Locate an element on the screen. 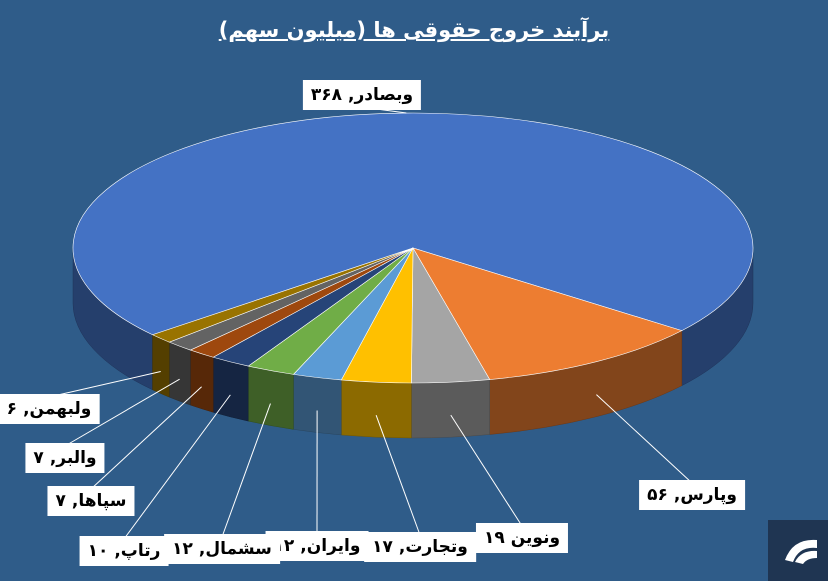 The height and width of the screenshot is (581, 828). label-name: سشمال, is located at coordinates (235, 549).